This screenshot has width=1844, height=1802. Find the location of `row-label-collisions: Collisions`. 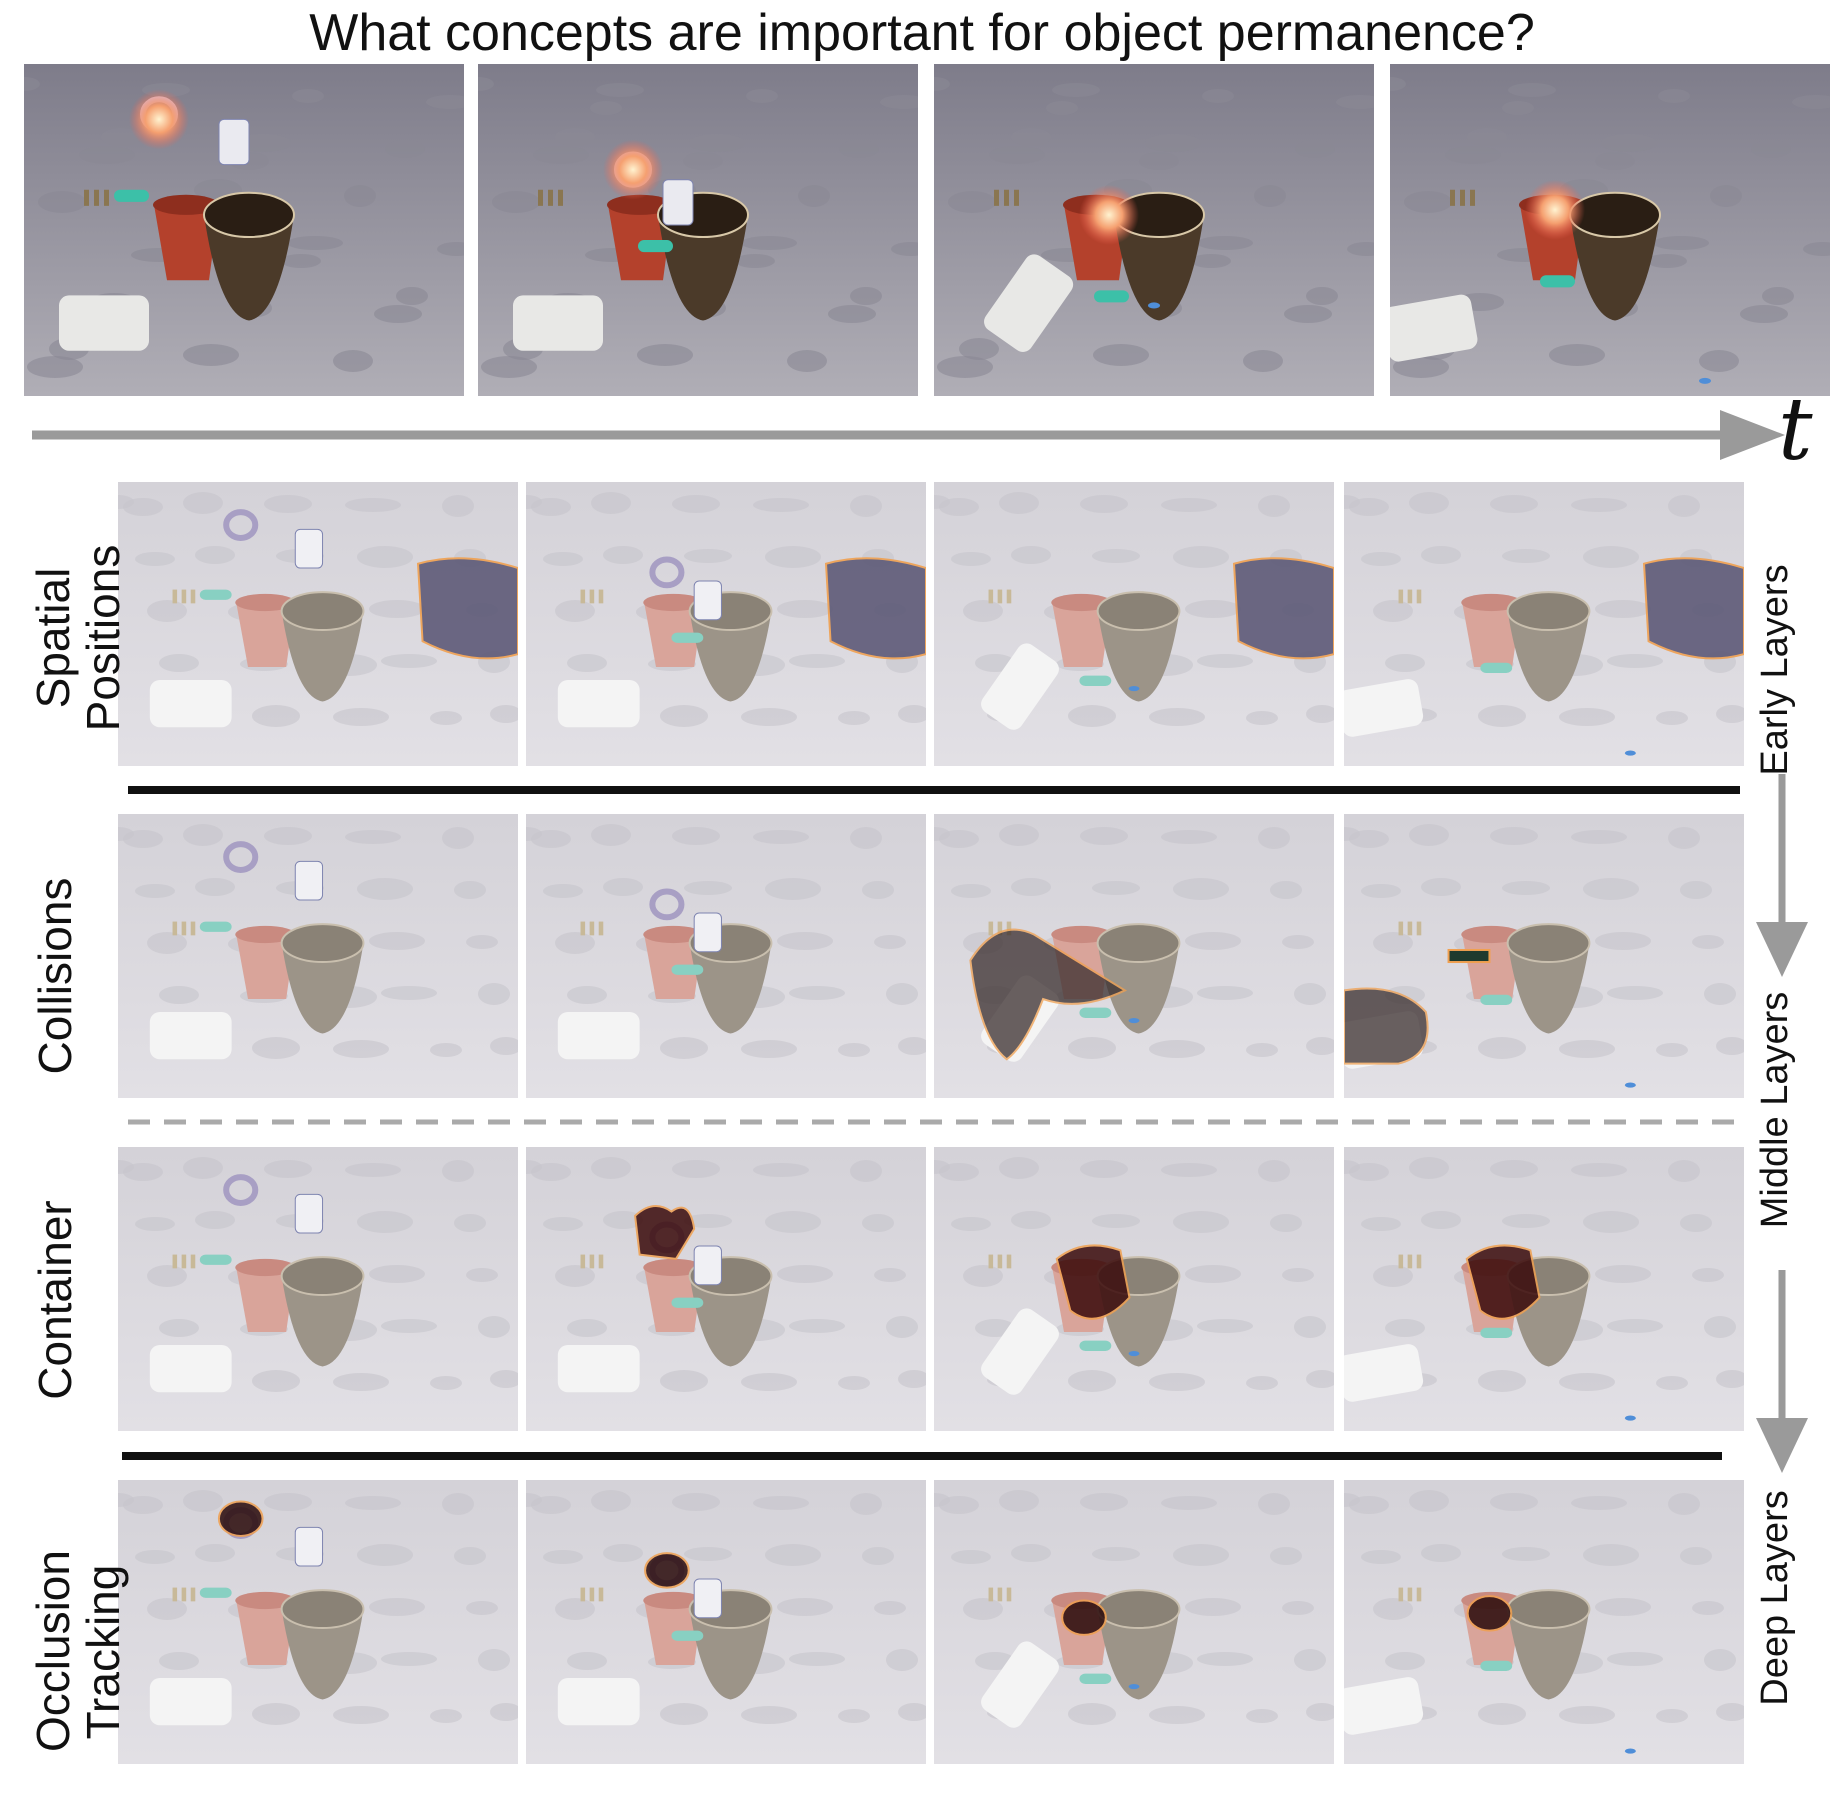

row-label-collisions: Collisions is located at coordinates (55, 976).